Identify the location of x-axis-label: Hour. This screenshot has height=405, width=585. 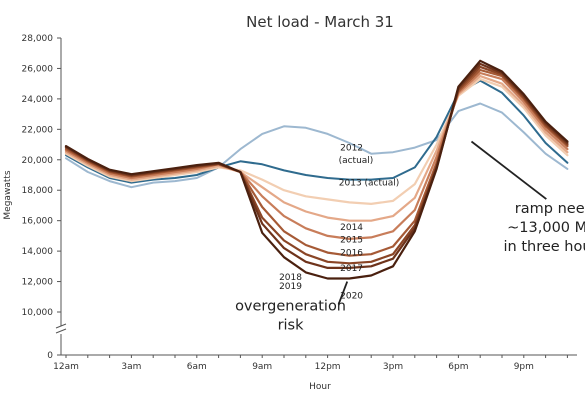
(320, 387).